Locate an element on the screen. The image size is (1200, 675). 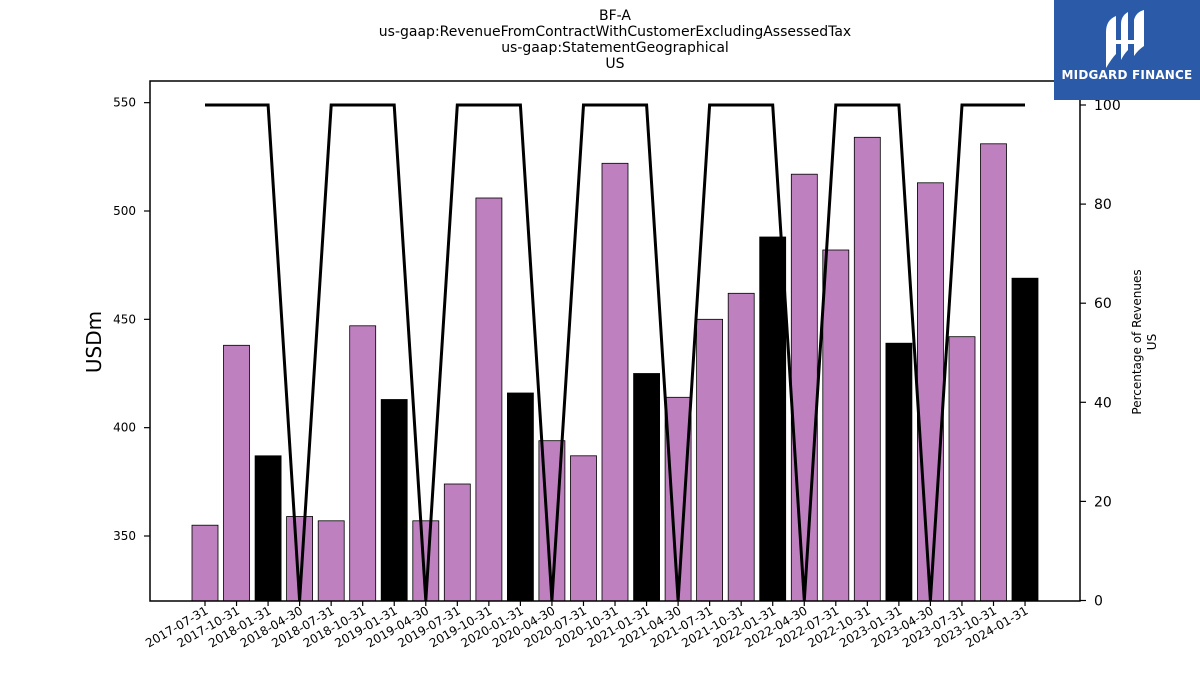
y-tick-label-550: 550 is located at coordinates (124, 103).